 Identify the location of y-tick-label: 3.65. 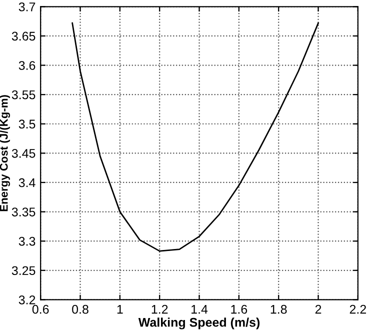
(24, 36).